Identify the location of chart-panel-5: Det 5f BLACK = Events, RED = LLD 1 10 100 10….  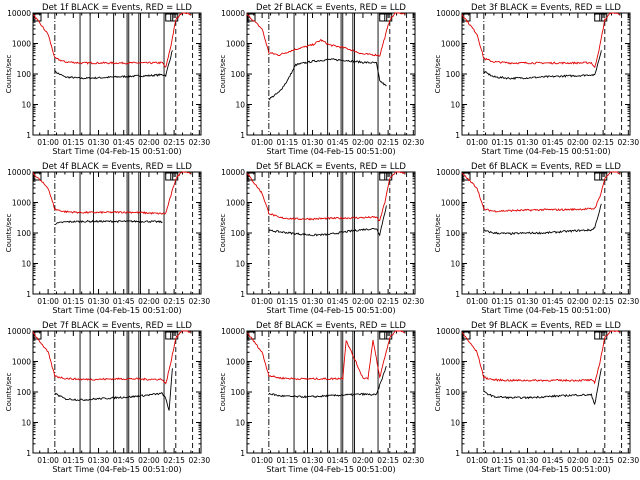
(321, 238).